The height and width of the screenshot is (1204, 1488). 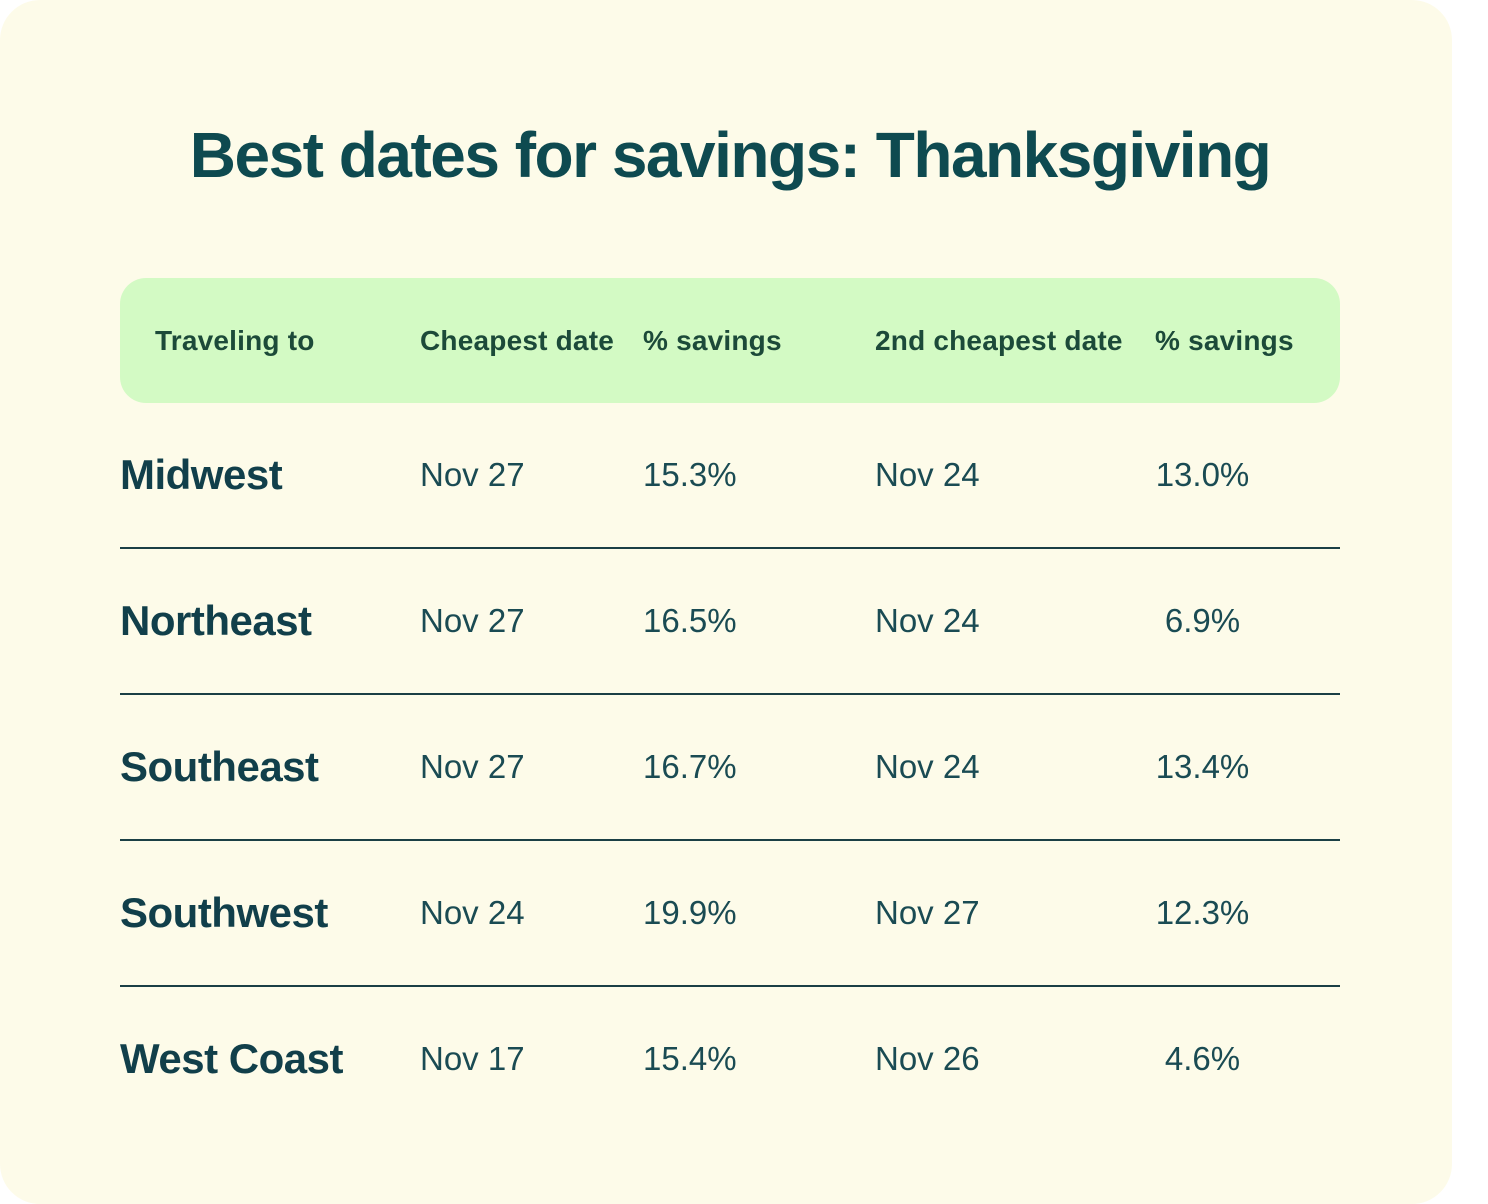 I want to click on savings-cell: 16.7%, so click(x=690, y=766).